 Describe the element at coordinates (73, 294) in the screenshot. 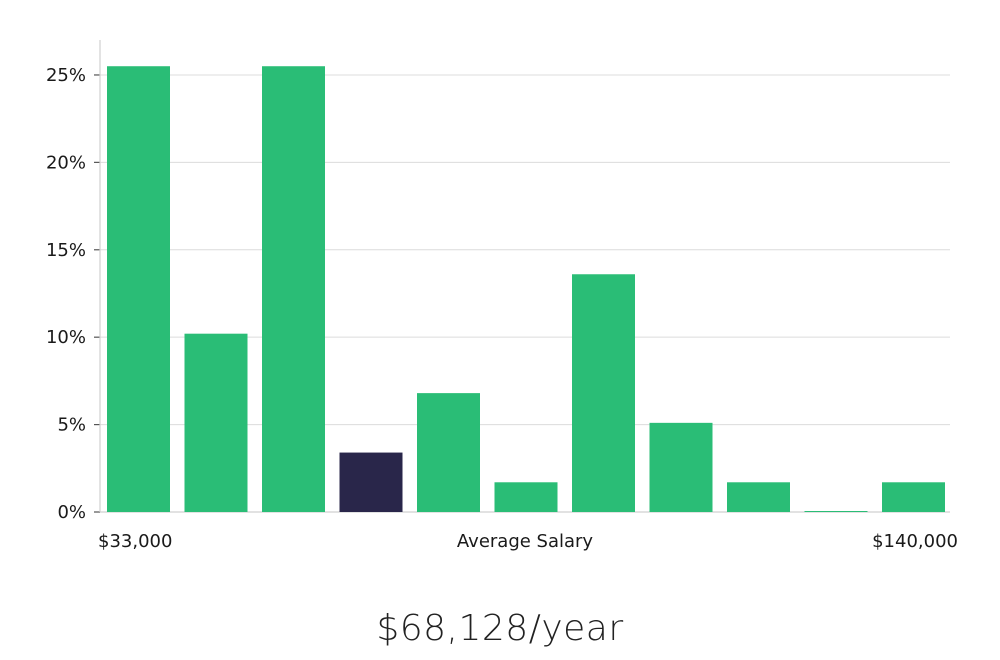

I see `y-axis-ticks: 0% 5% 10% 15% 20% 25%` at that location.